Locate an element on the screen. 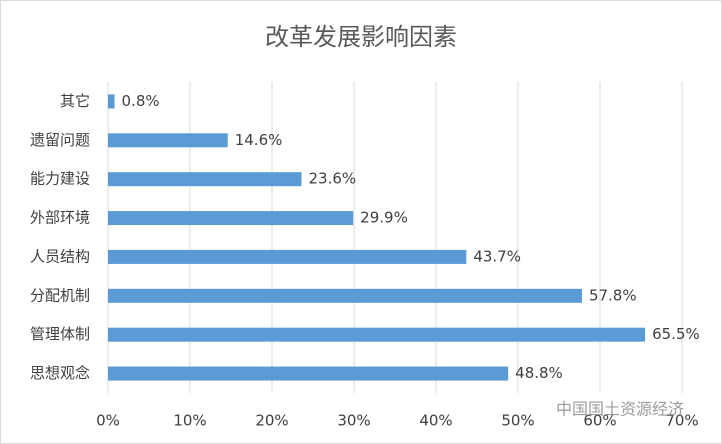 The height and width of the screenshot is (444, 722). x-tick-label: 10% is located at coordinates (189, 421).